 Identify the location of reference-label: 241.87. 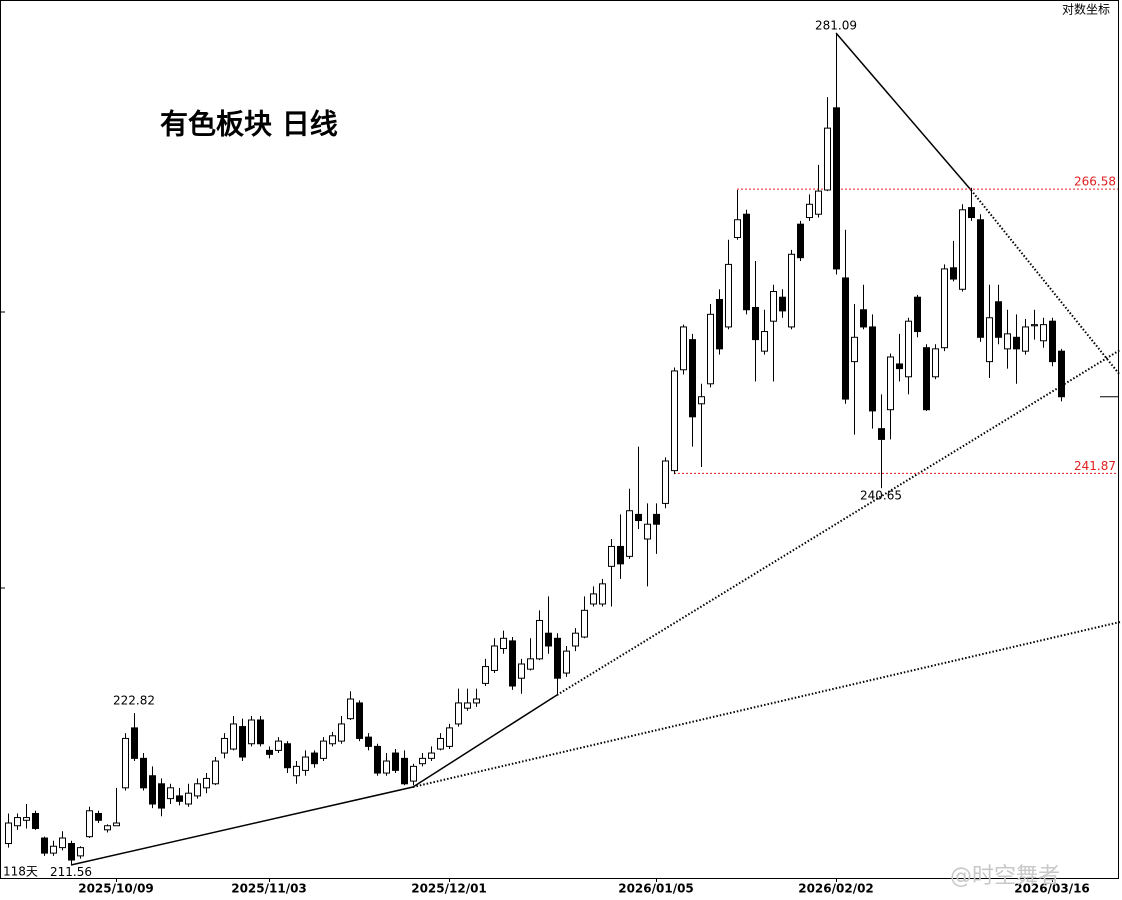
(1095, 466).